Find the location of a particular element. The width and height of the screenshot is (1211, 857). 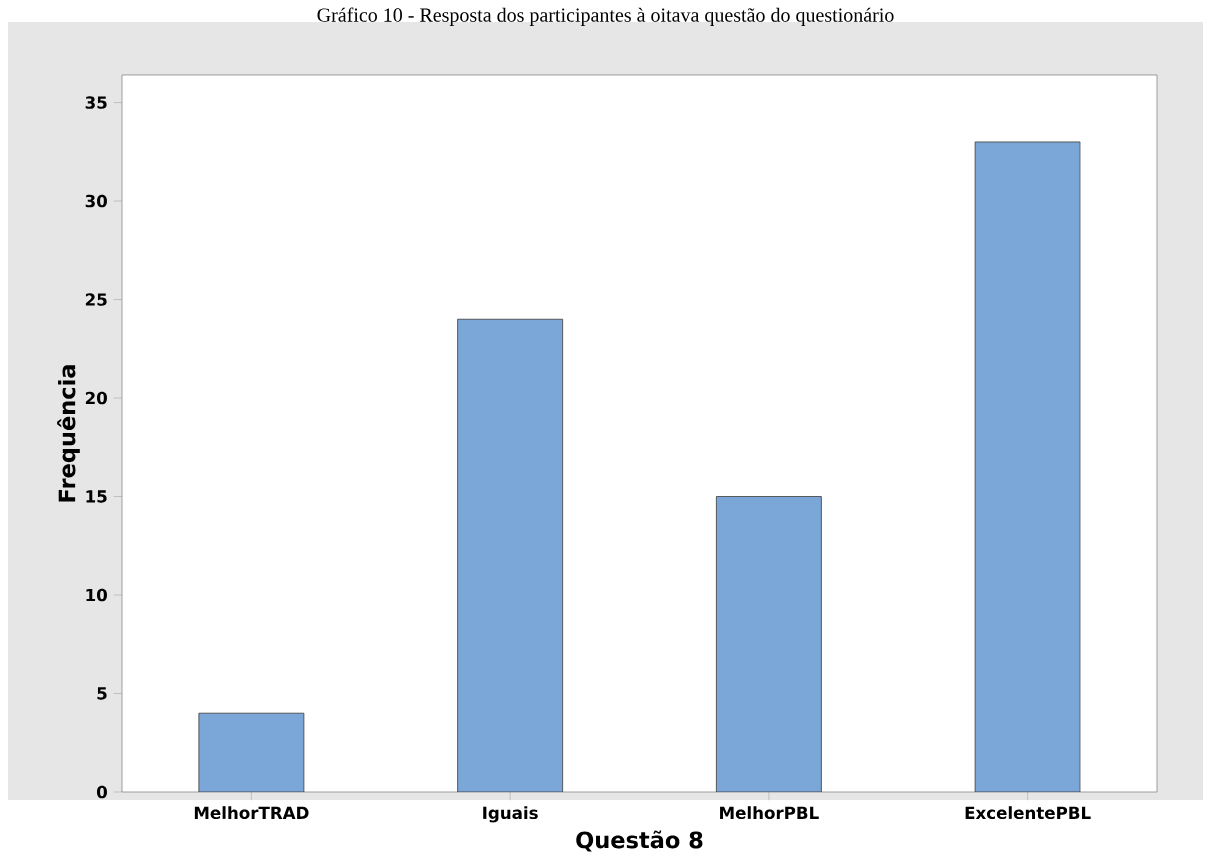

chart-title: Gráfico 10 - Resposta dos participantes à oitava questão do questionário is located at coordinates (605, 16).